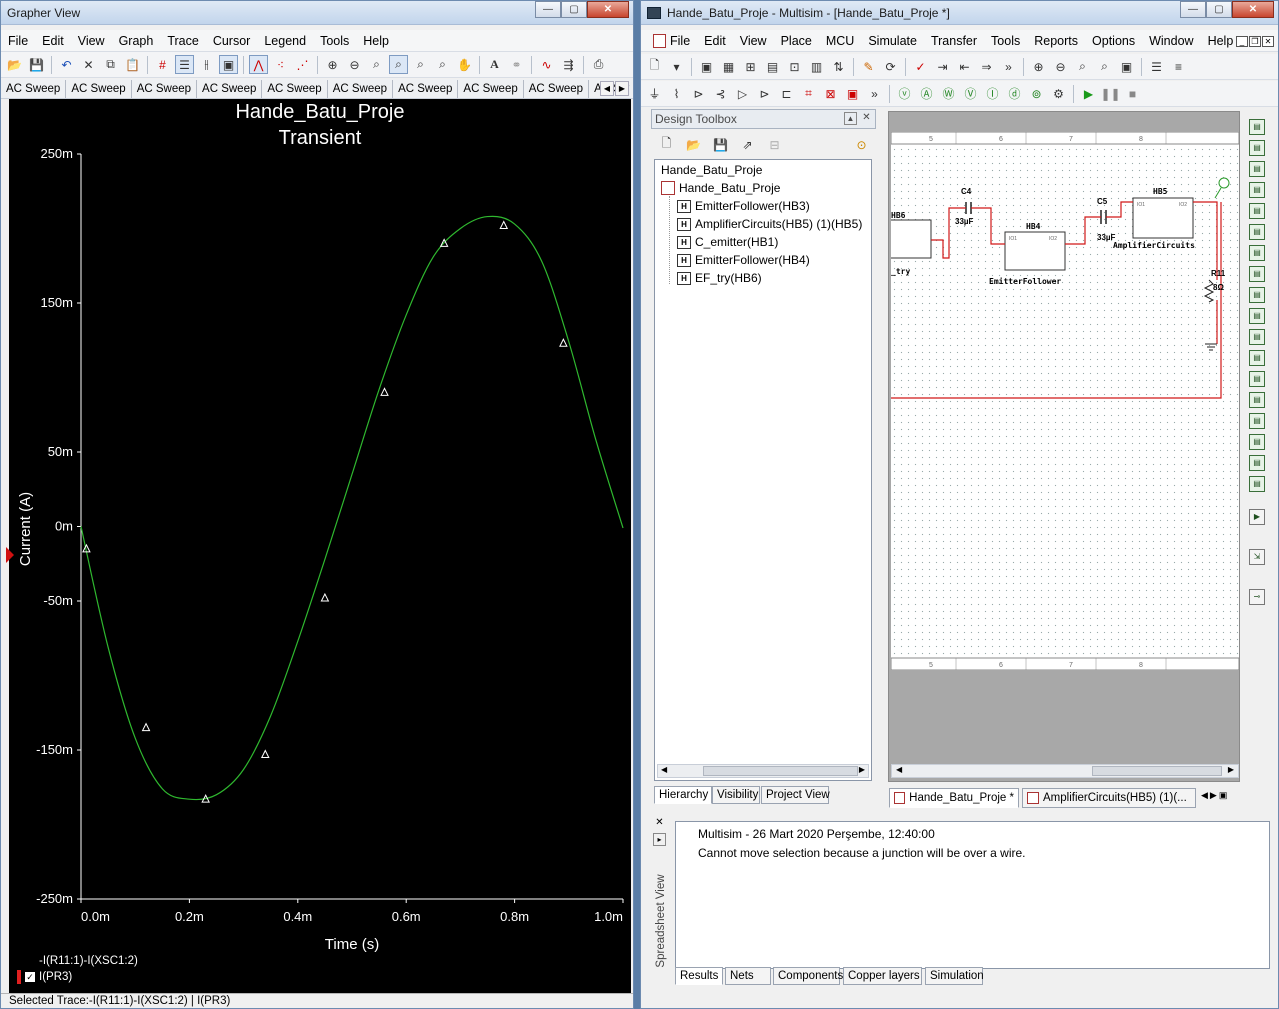 The width and height of the screenshot is (1279, 1009). What do you see at coordinates (742, 93) in the screenshot?
I see `analog-icon: ▷` at bounding box center [742, 93].